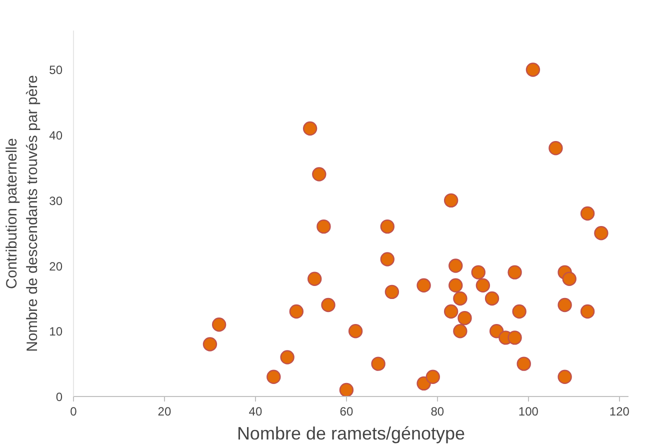  What do you see at coordinates (347, 411) in the screenshot?
I see `x-tick-label: 60` at bounding box center [347, 411].